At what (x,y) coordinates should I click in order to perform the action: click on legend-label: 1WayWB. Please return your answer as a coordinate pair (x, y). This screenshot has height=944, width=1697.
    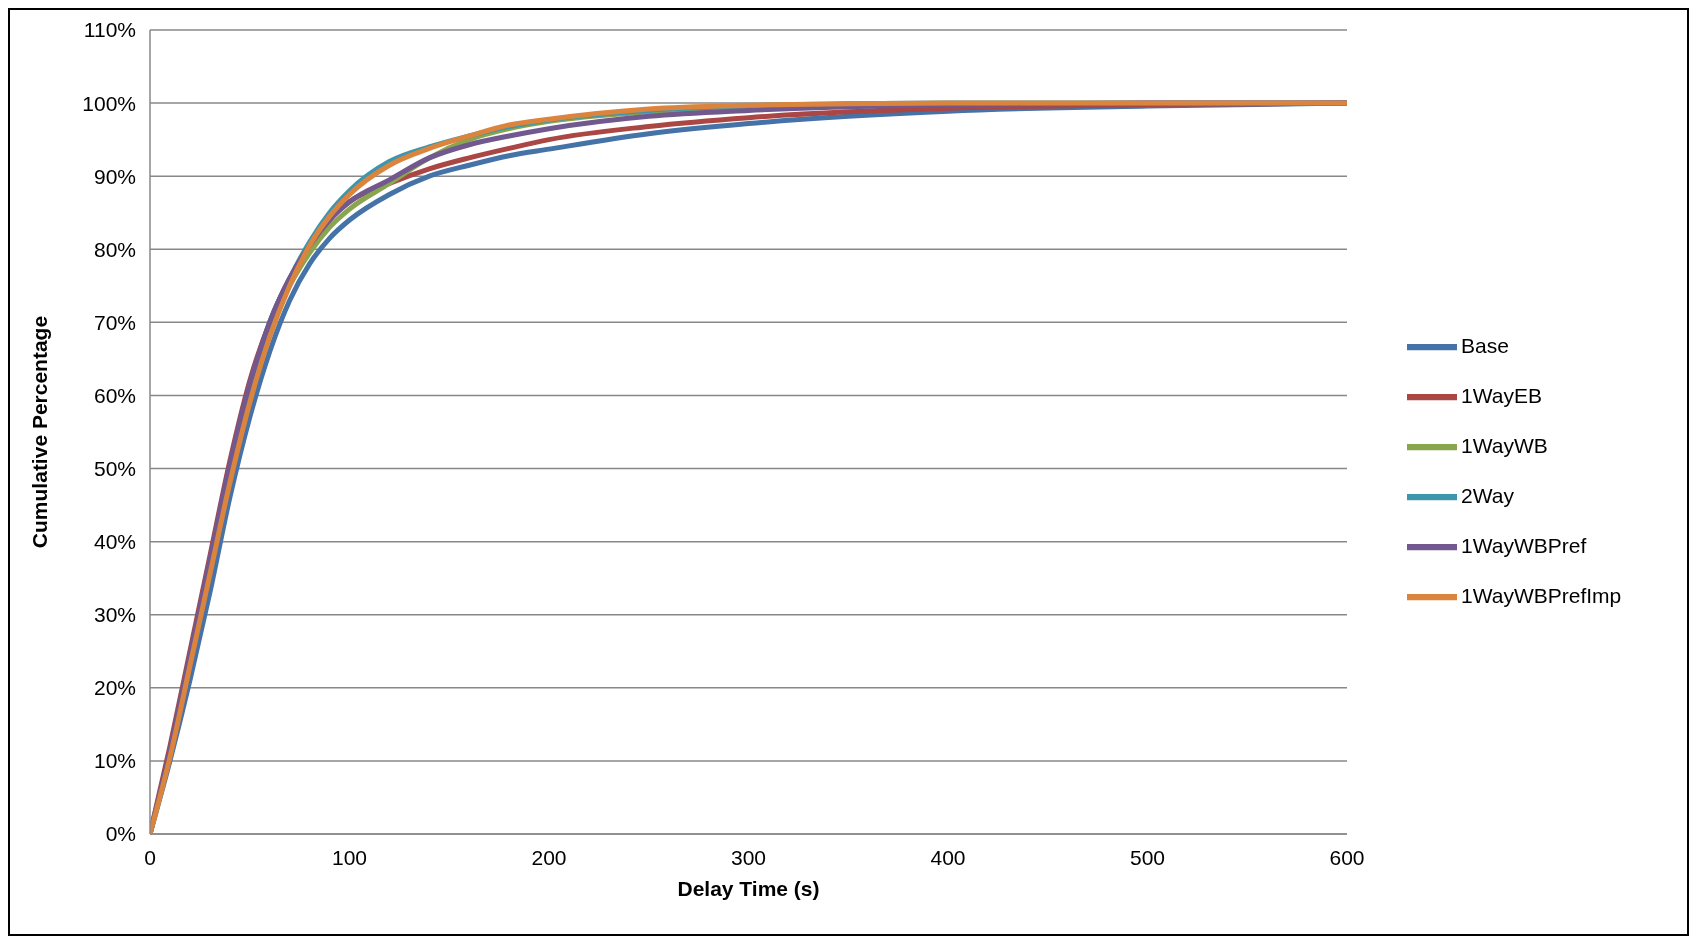
    Looking at the image, I should click on (1504, 445).